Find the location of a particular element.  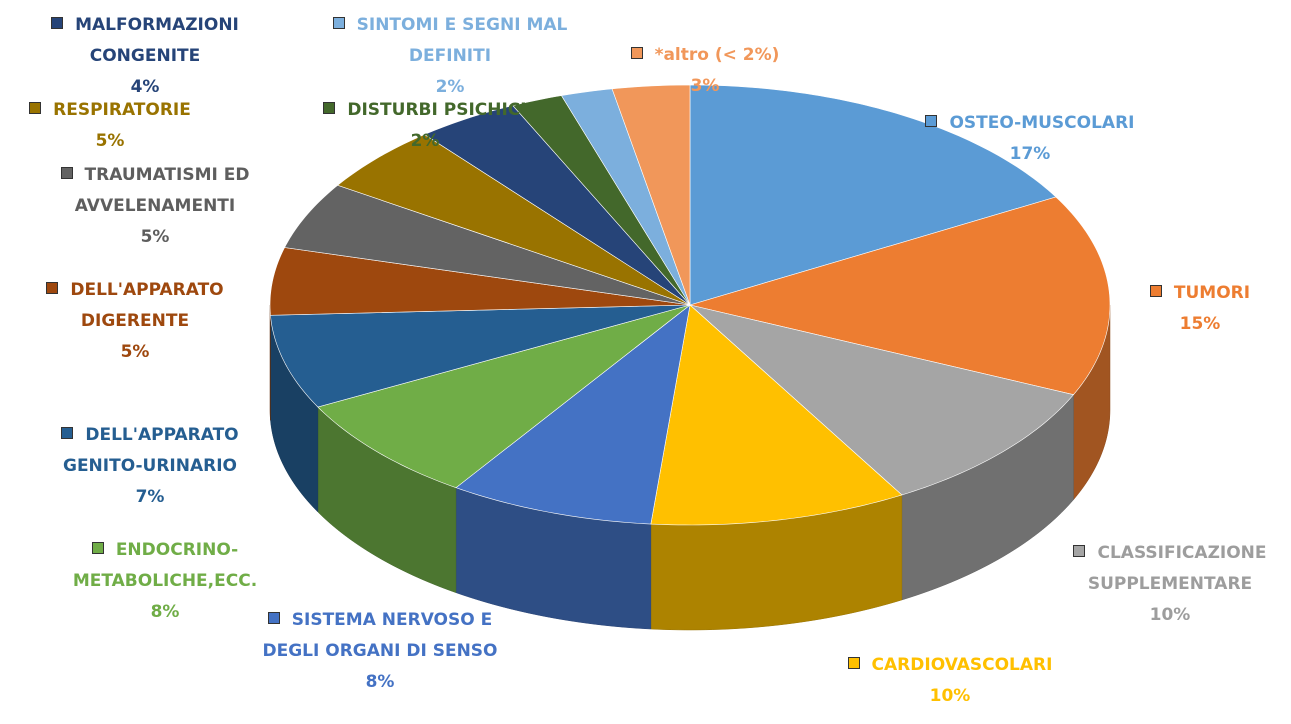

category-label: RESPIRATORIE is located at coordinates (122, 110).